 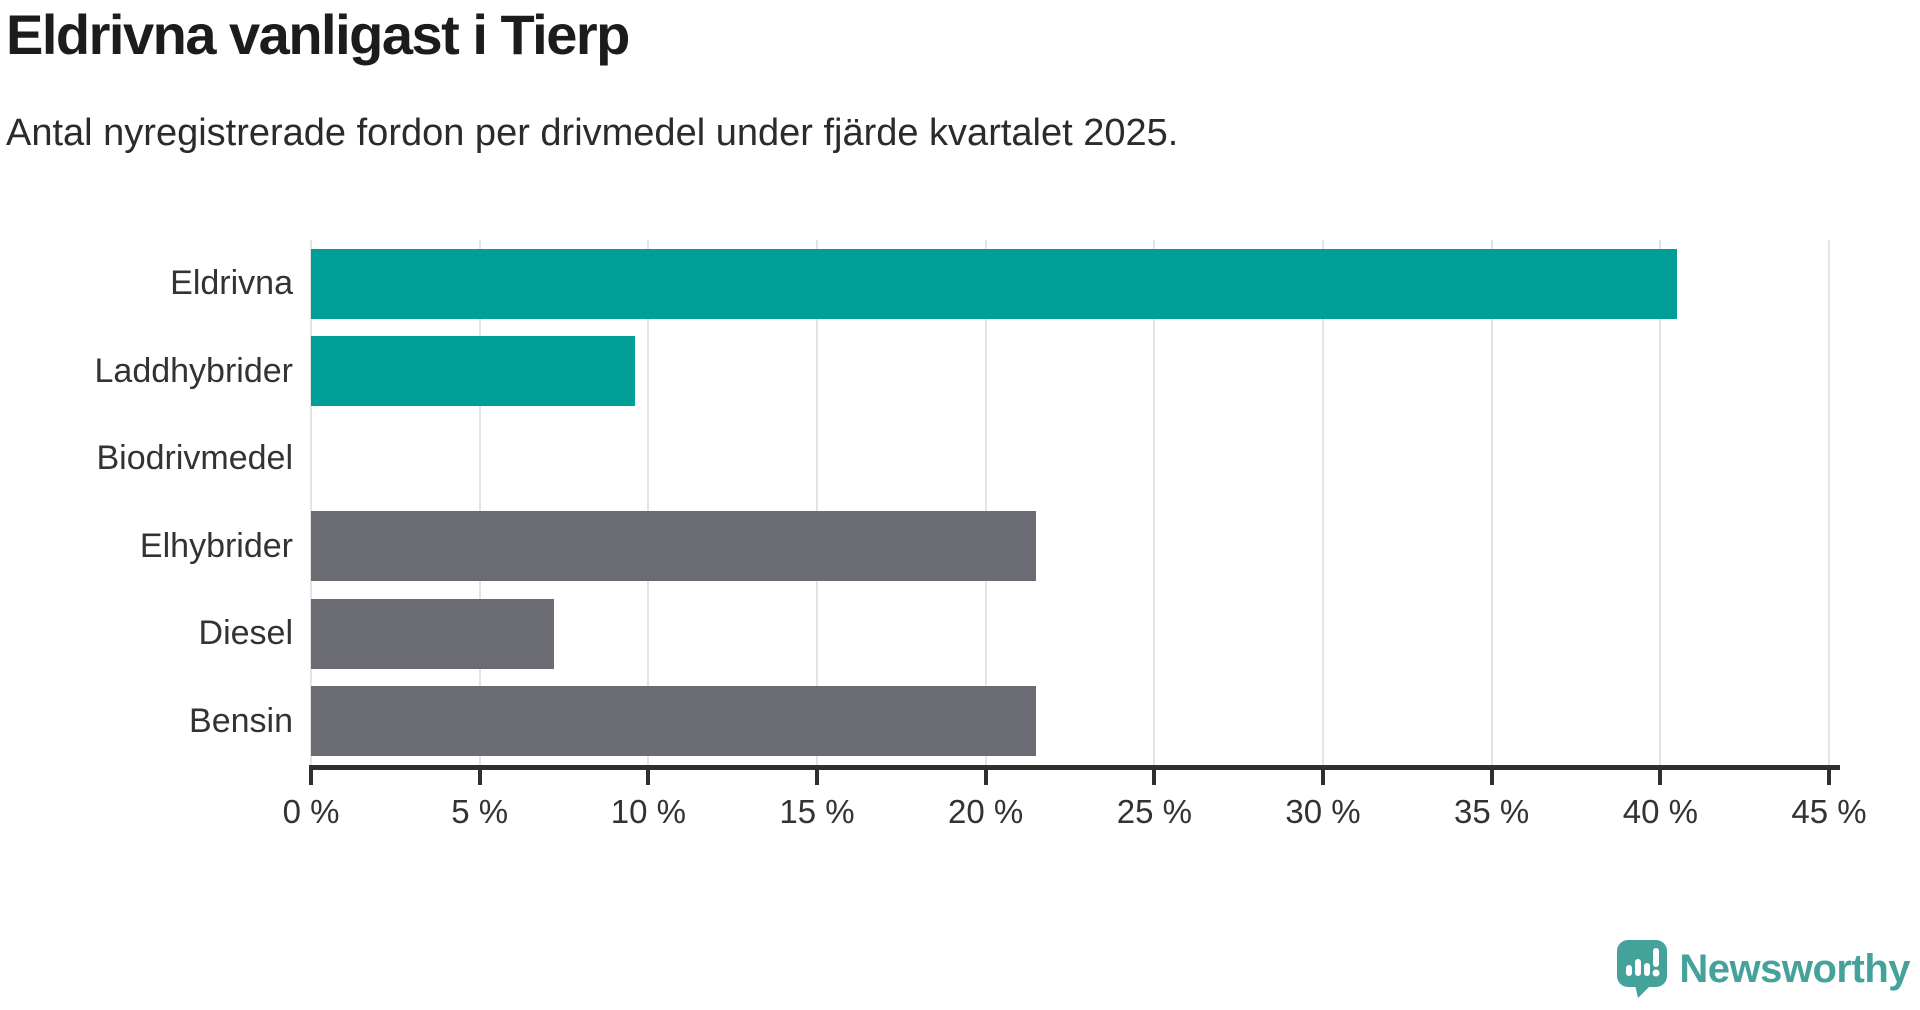 What do you see at coordinates (245, 633) in the screenshot?
I see `category-label: Diesel` at bounding box center [245, 633].